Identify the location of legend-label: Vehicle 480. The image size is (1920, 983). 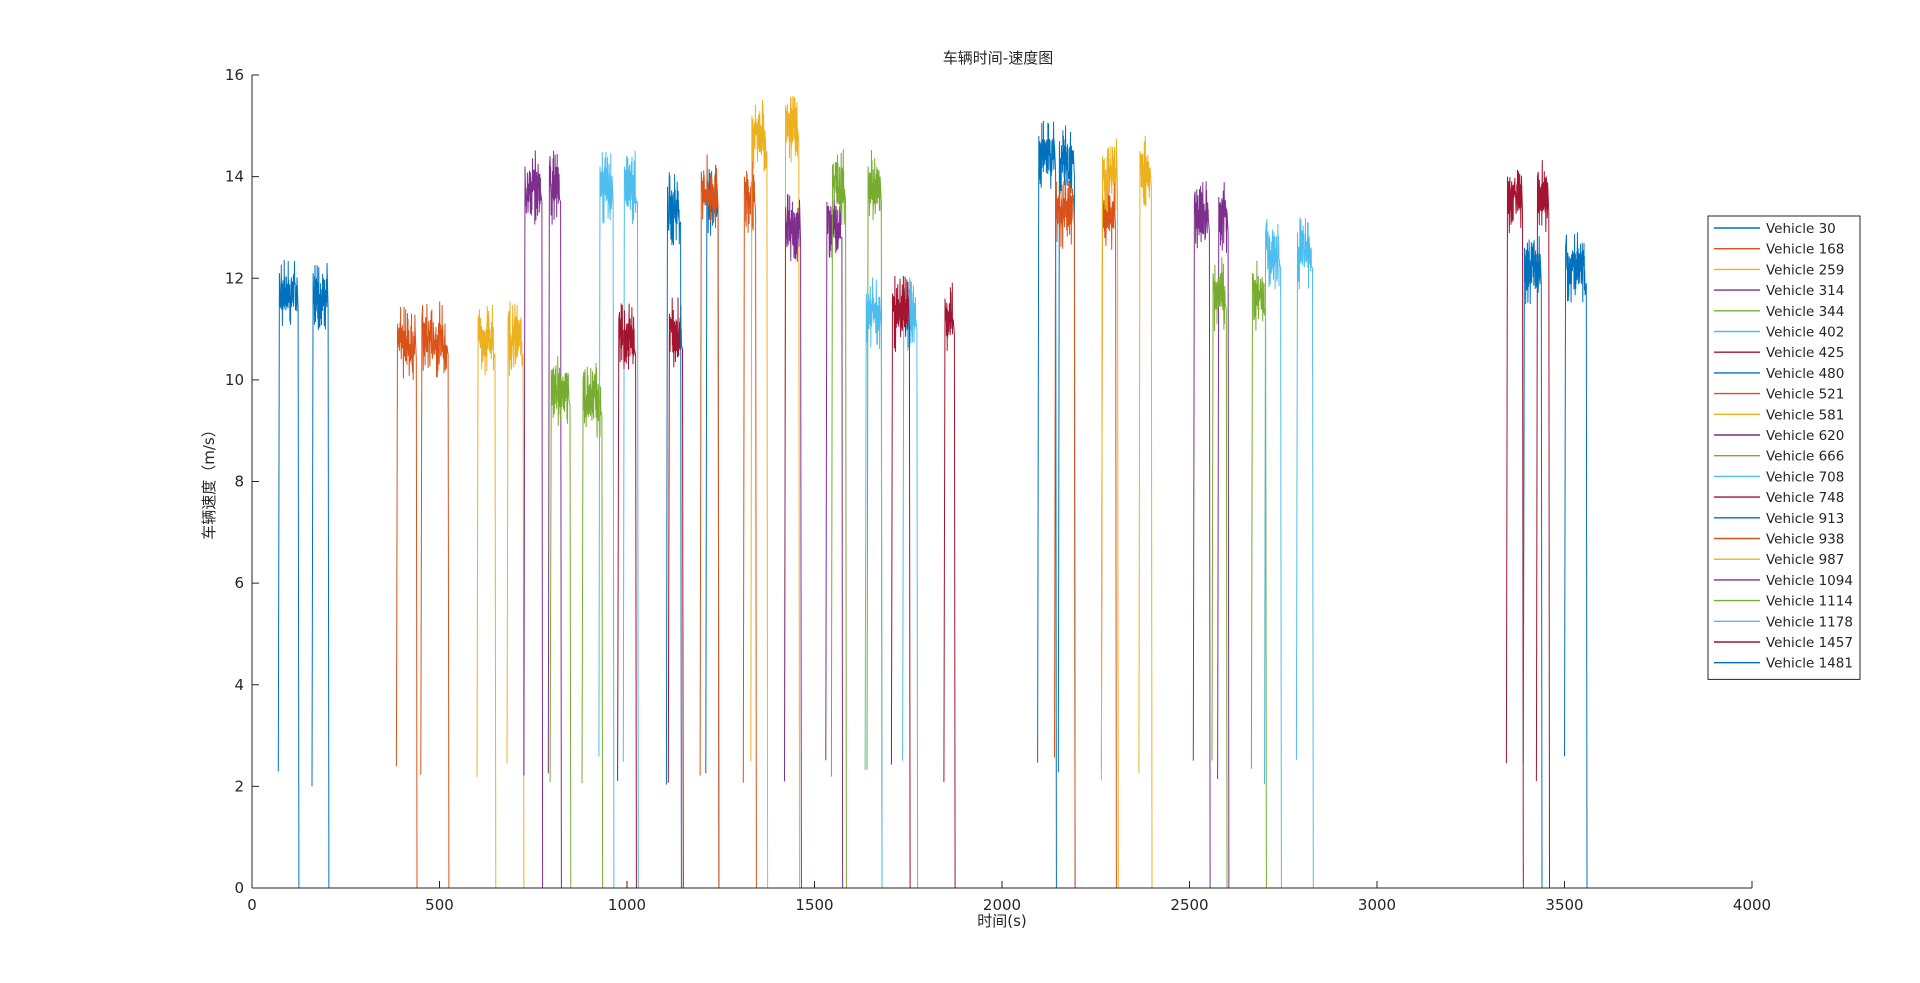
(1805, 374).